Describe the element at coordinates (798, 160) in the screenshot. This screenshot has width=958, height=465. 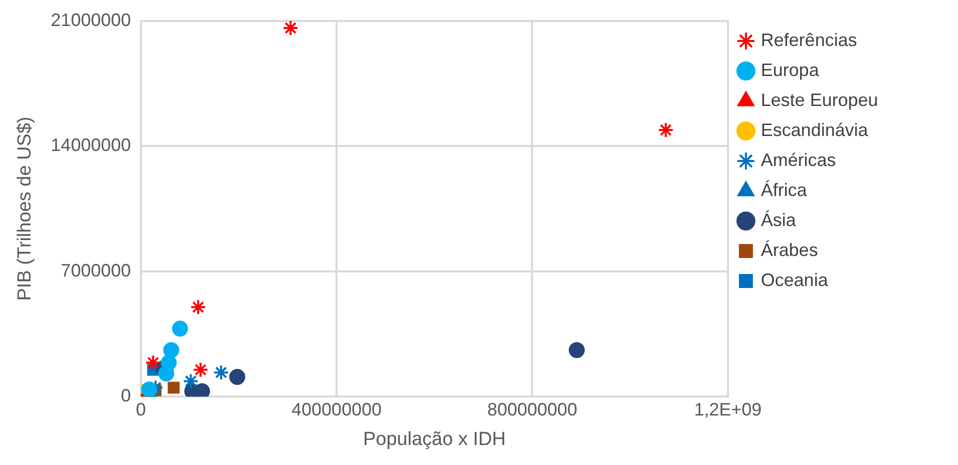
I see `legend-label: Américas` at that location.